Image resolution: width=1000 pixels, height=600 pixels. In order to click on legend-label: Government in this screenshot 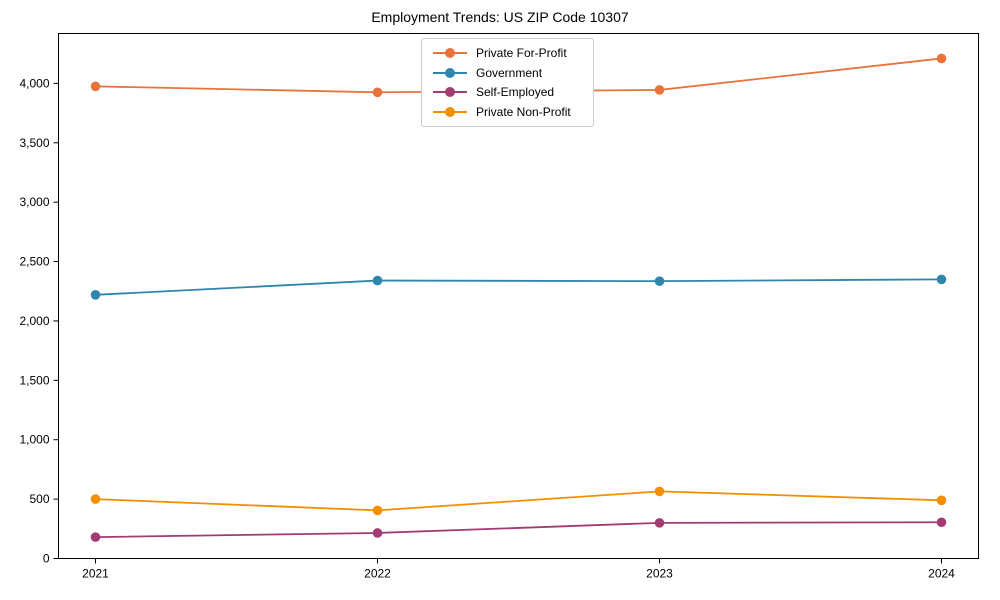, I will do `click(509, 72)`.